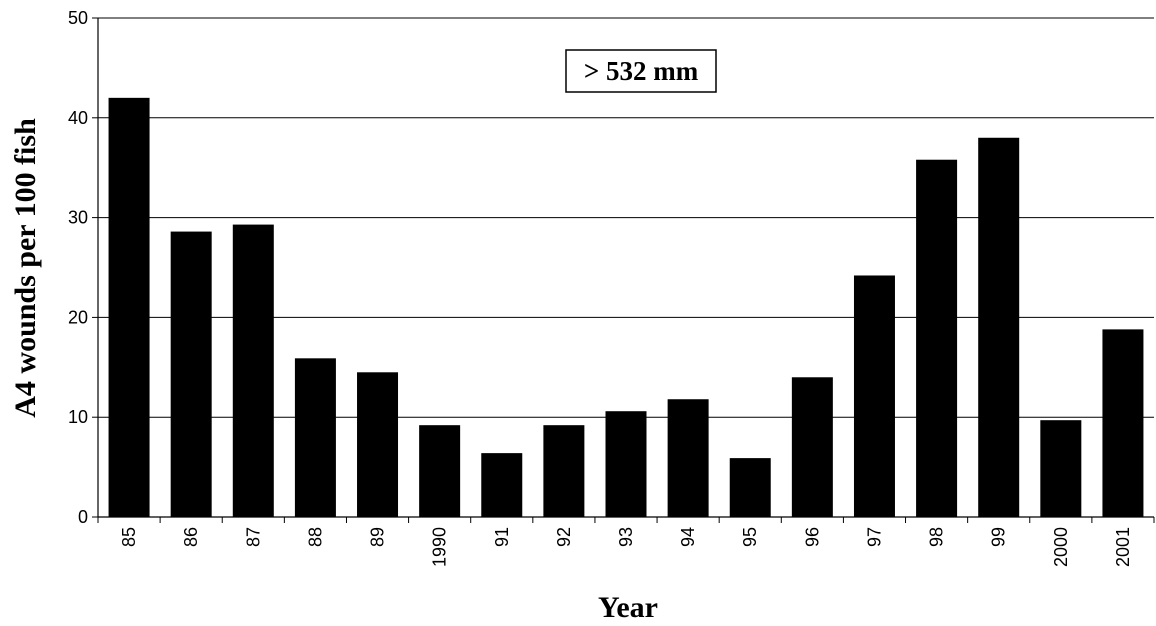 This screenshot has width=1156, height=626. What do you see at coordinates (78, 218) in the screenshot?
I see `y-tick-label: 30` at bounding box center [78, 218].